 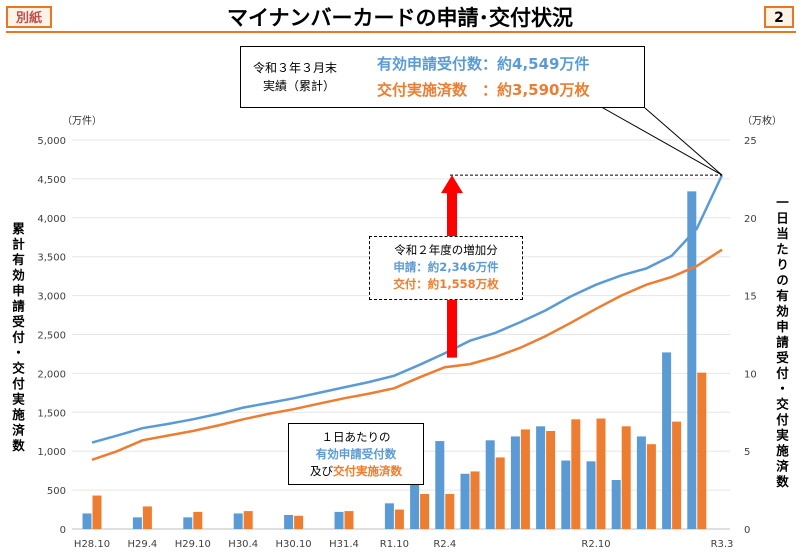 I want to click on increase-applications: 申請：約2,346万件, so click(x=446, y=267).